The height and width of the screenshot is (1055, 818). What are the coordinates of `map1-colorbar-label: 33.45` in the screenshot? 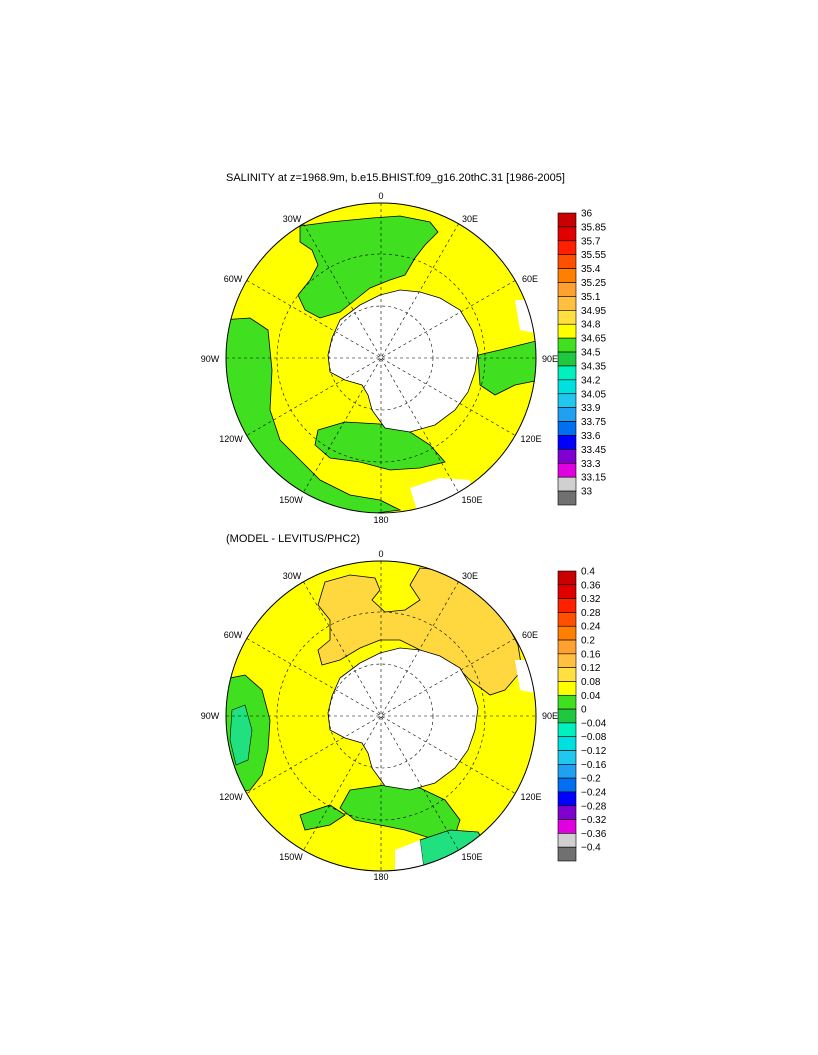 It's located at (593, 450).